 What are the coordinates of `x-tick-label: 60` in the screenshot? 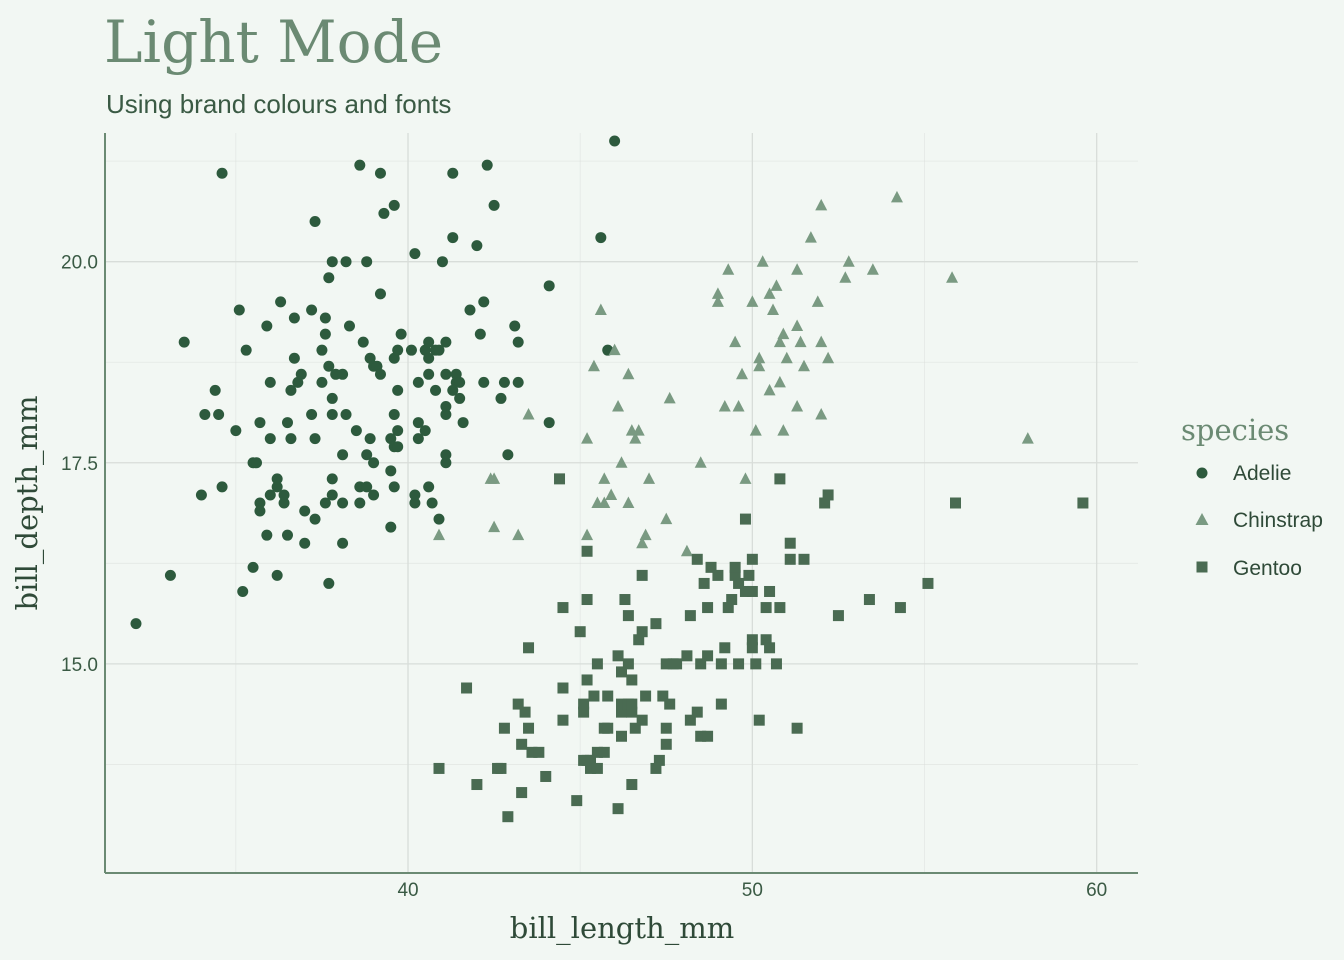 It's located at (1096, 890).